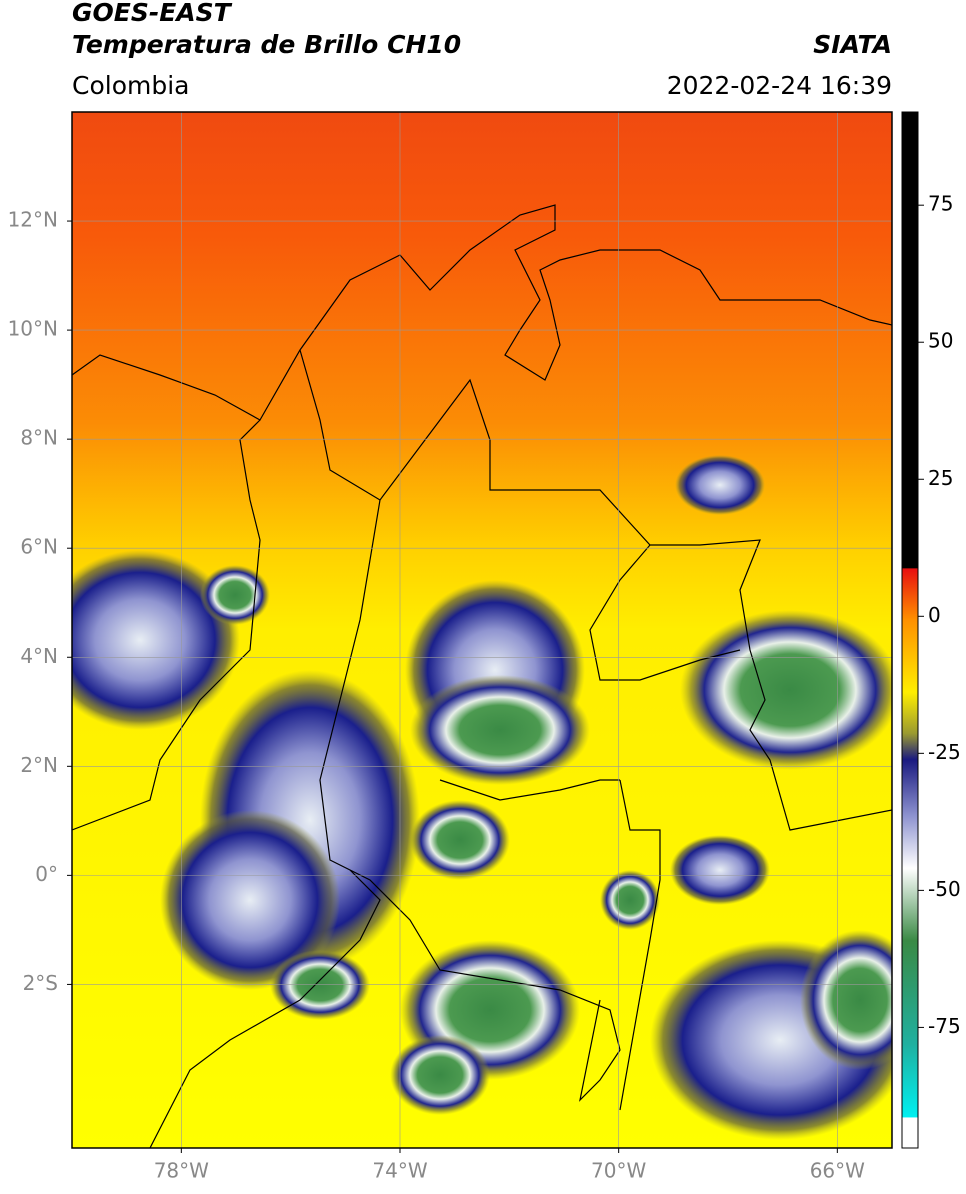  Describe the element at coordinates (940, 478) in the screenshot. I see `colorbar-tick-label: 25` at that location.